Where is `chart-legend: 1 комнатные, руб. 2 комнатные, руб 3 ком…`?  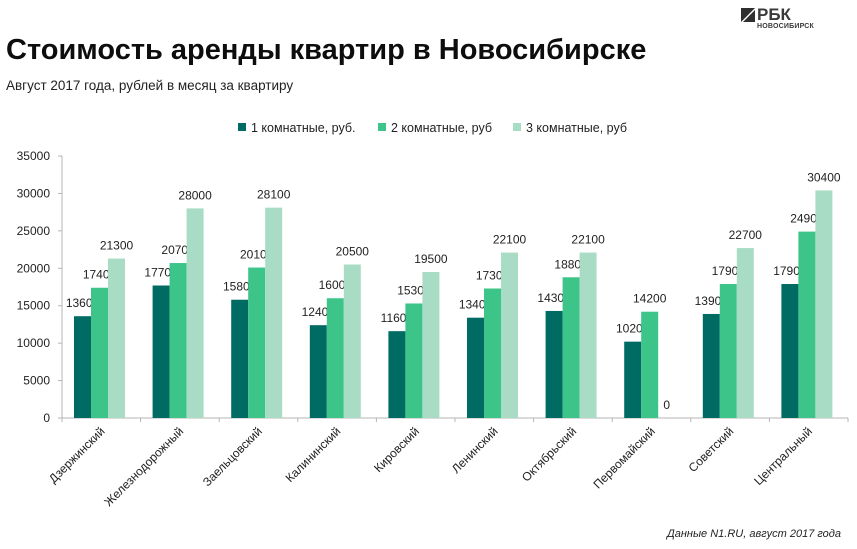 chart-legend: 1 комнатные, руб. 2 комнатные, руб 3 ком… is located at coordinates (428, 129).